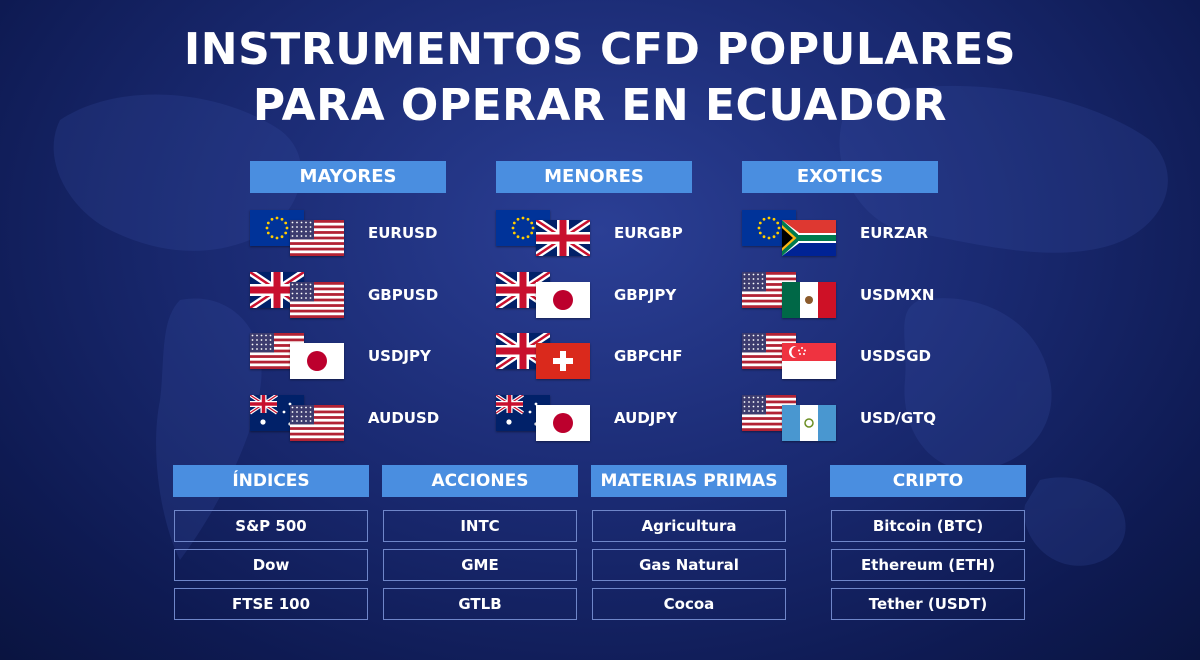 This screenshot has width=1200, height=660. What do you see at coordinates (606, 295) in the screenshot?
I see `currency-pair-item: GBPJPY` at bounding box center [606, 295].